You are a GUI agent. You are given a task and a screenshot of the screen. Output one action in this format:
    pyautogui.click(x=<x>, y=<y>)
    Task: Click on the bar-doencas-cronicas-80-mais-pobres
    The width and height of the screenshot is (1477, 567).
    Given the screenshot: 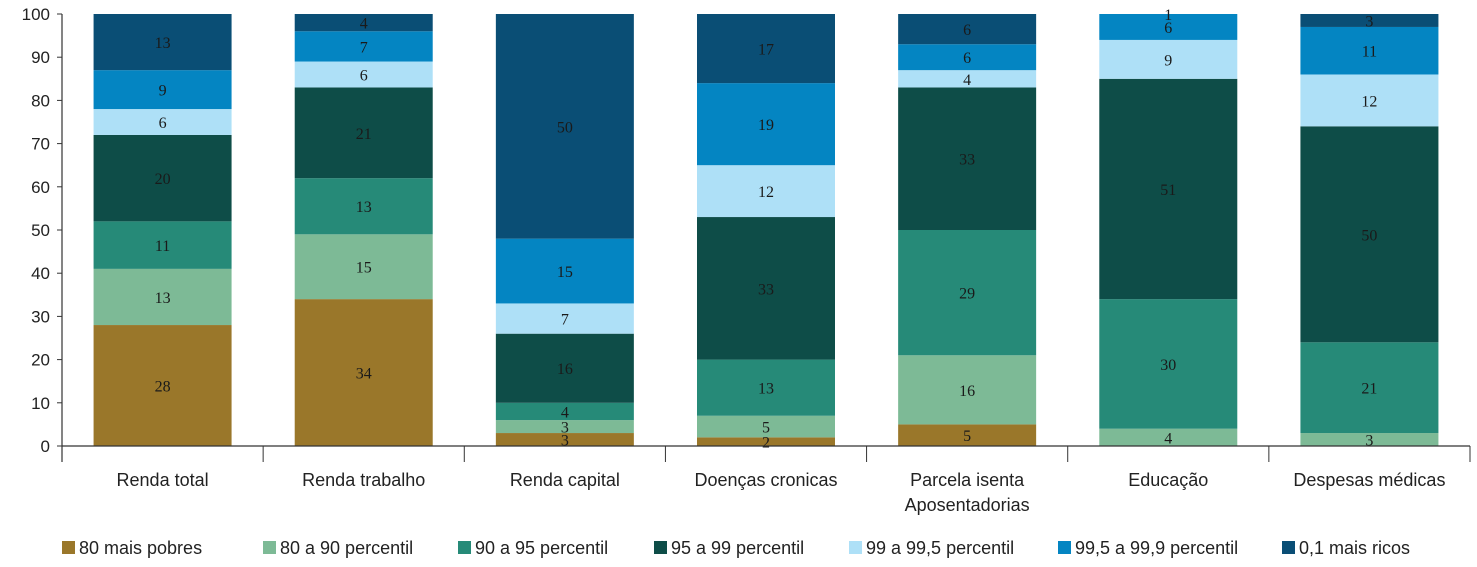 What is the action you would take?
    pyautogui.click(x=766, y=441)
    